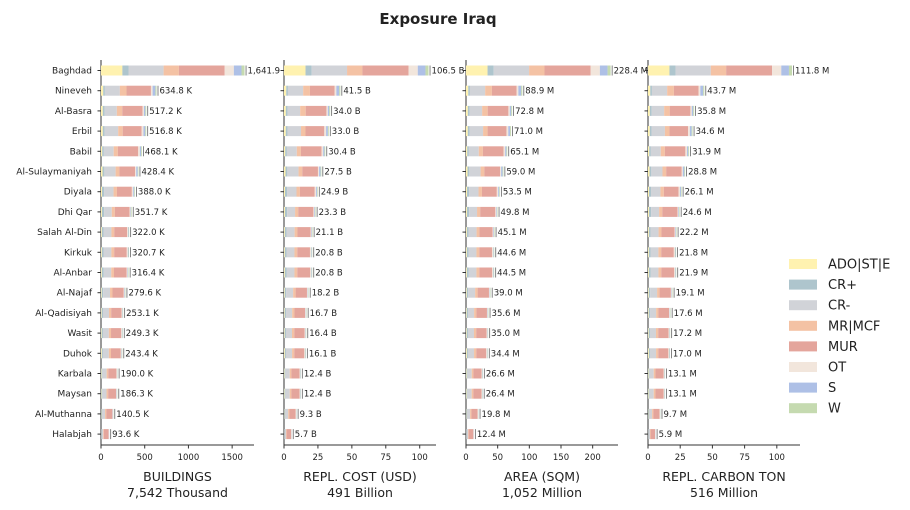 Image resolution: width=910 pixels, height=510 pixels. Describe the element at coordinates (54, 173) in the screenshot. I see `region-label: Al-Sulaymaniyah` at that location.